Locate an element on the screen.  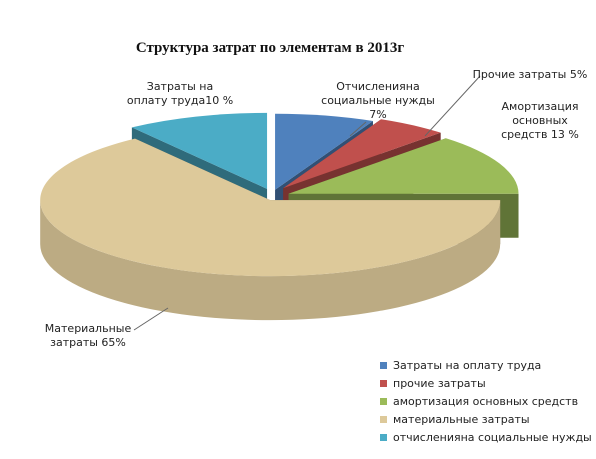
legend-item: прочие затраты is located at coordinates (486, 383).